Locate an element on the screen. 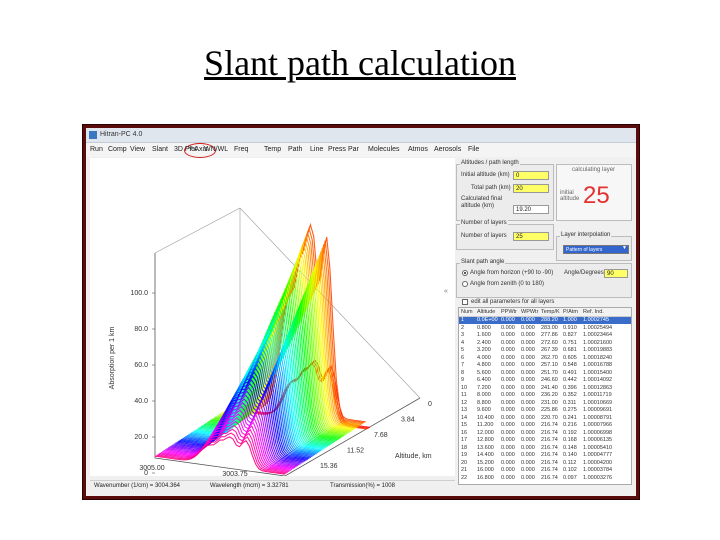  column-header: WPWtr is located at coordinates (530, 312).